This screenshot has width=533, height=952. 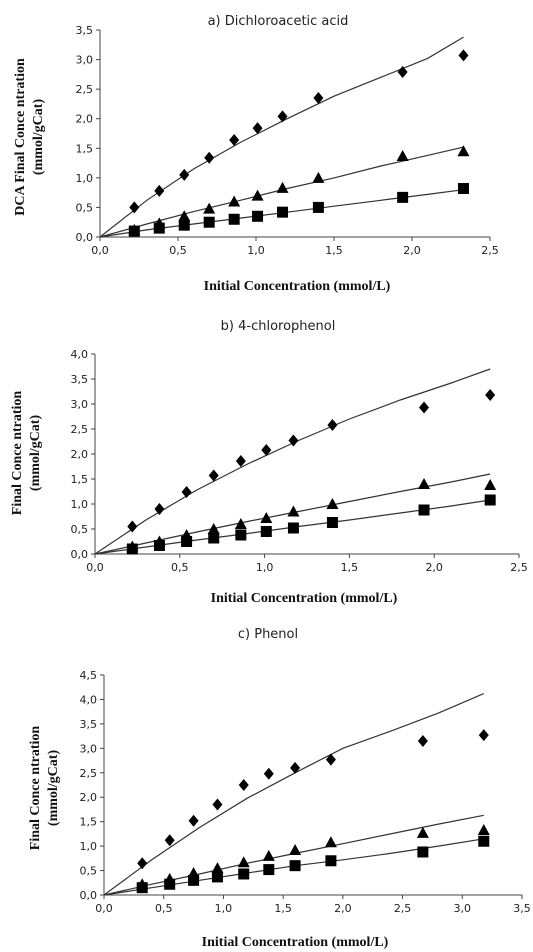 What do you see at coordinates (283, 908) in the screenshot?
I see `x-tick-label: 1,5` at bounding box center [283, 908].